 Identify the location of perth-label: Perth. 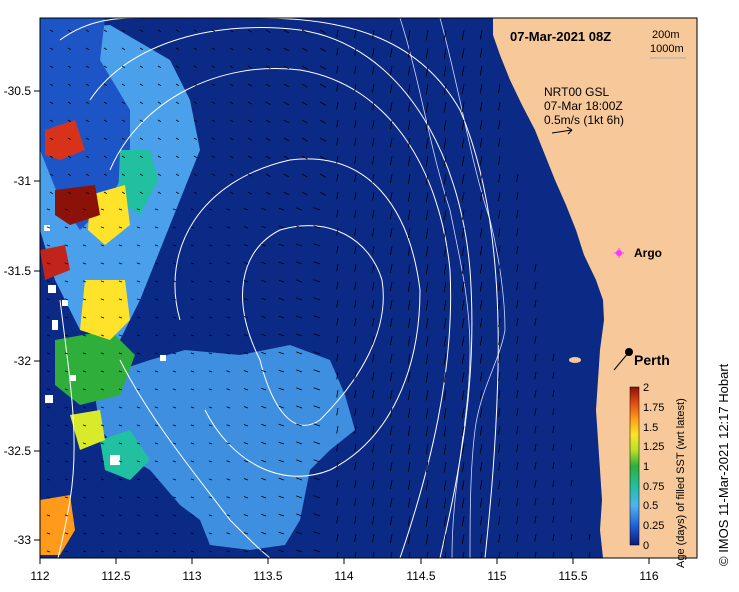
(652, 360).